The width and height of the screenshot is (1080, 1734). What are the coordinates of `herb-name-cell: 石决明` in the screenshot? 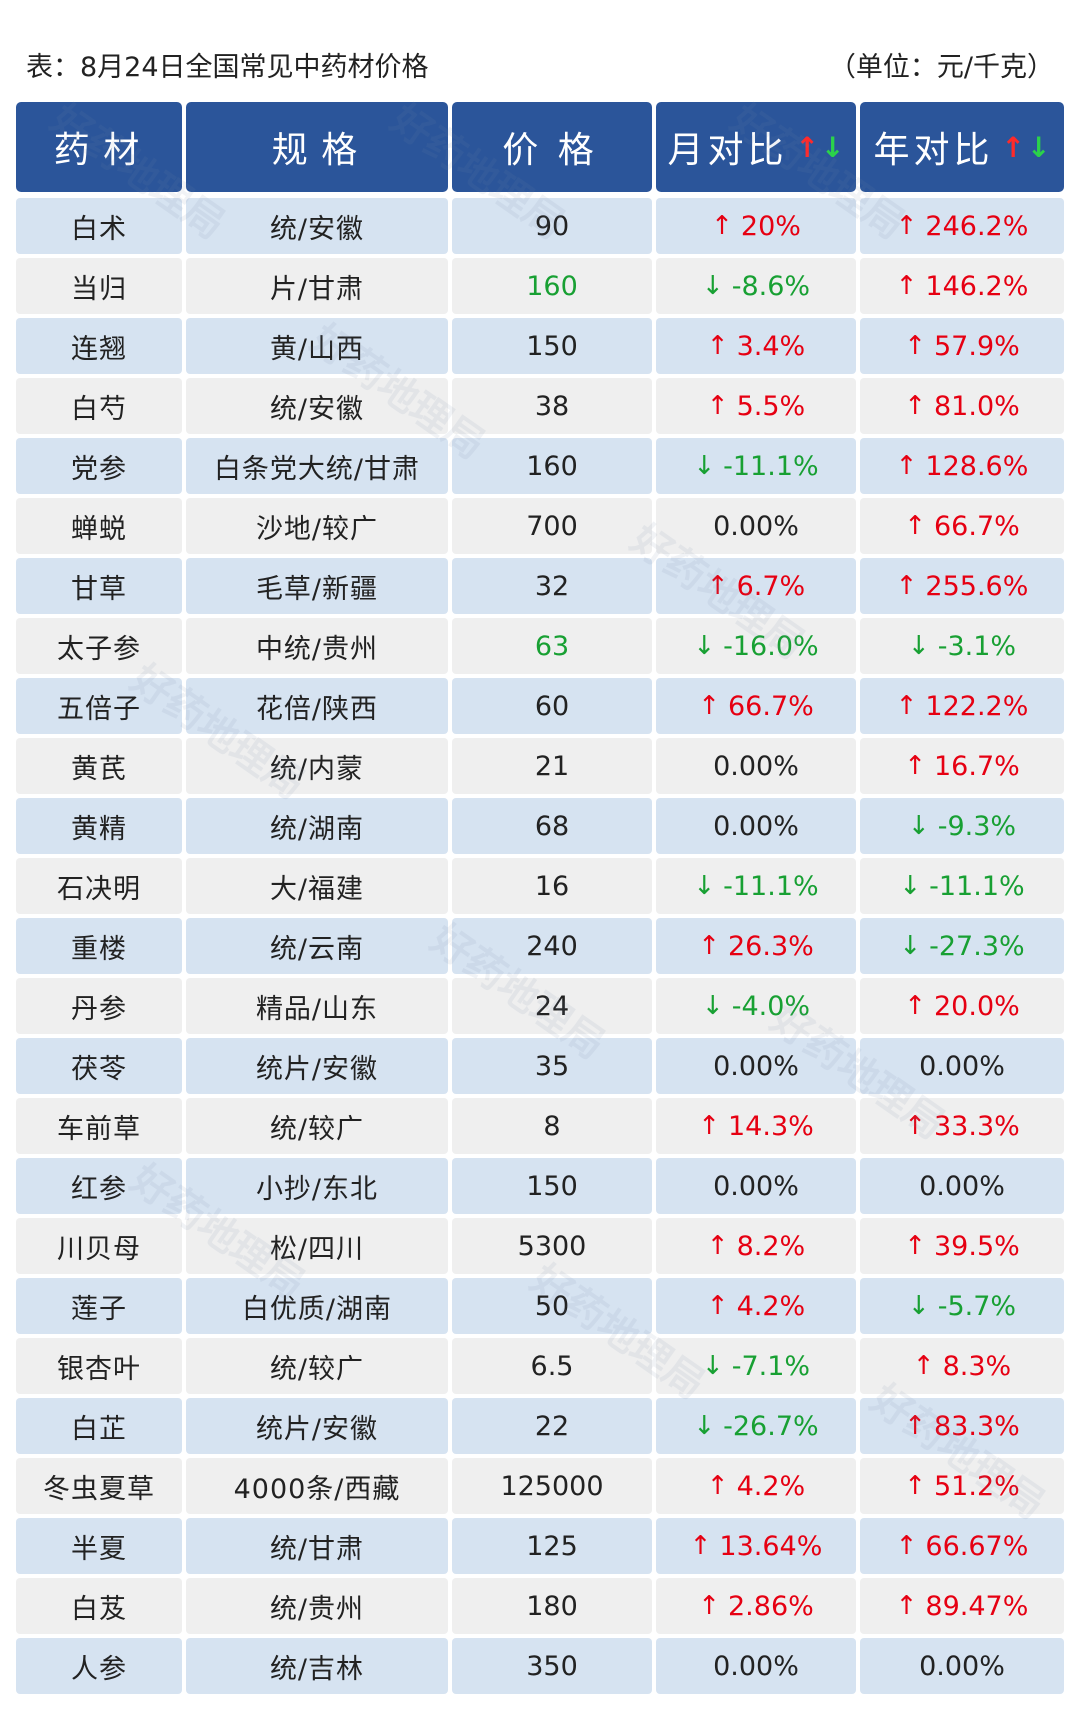 It's located at (99, 886).